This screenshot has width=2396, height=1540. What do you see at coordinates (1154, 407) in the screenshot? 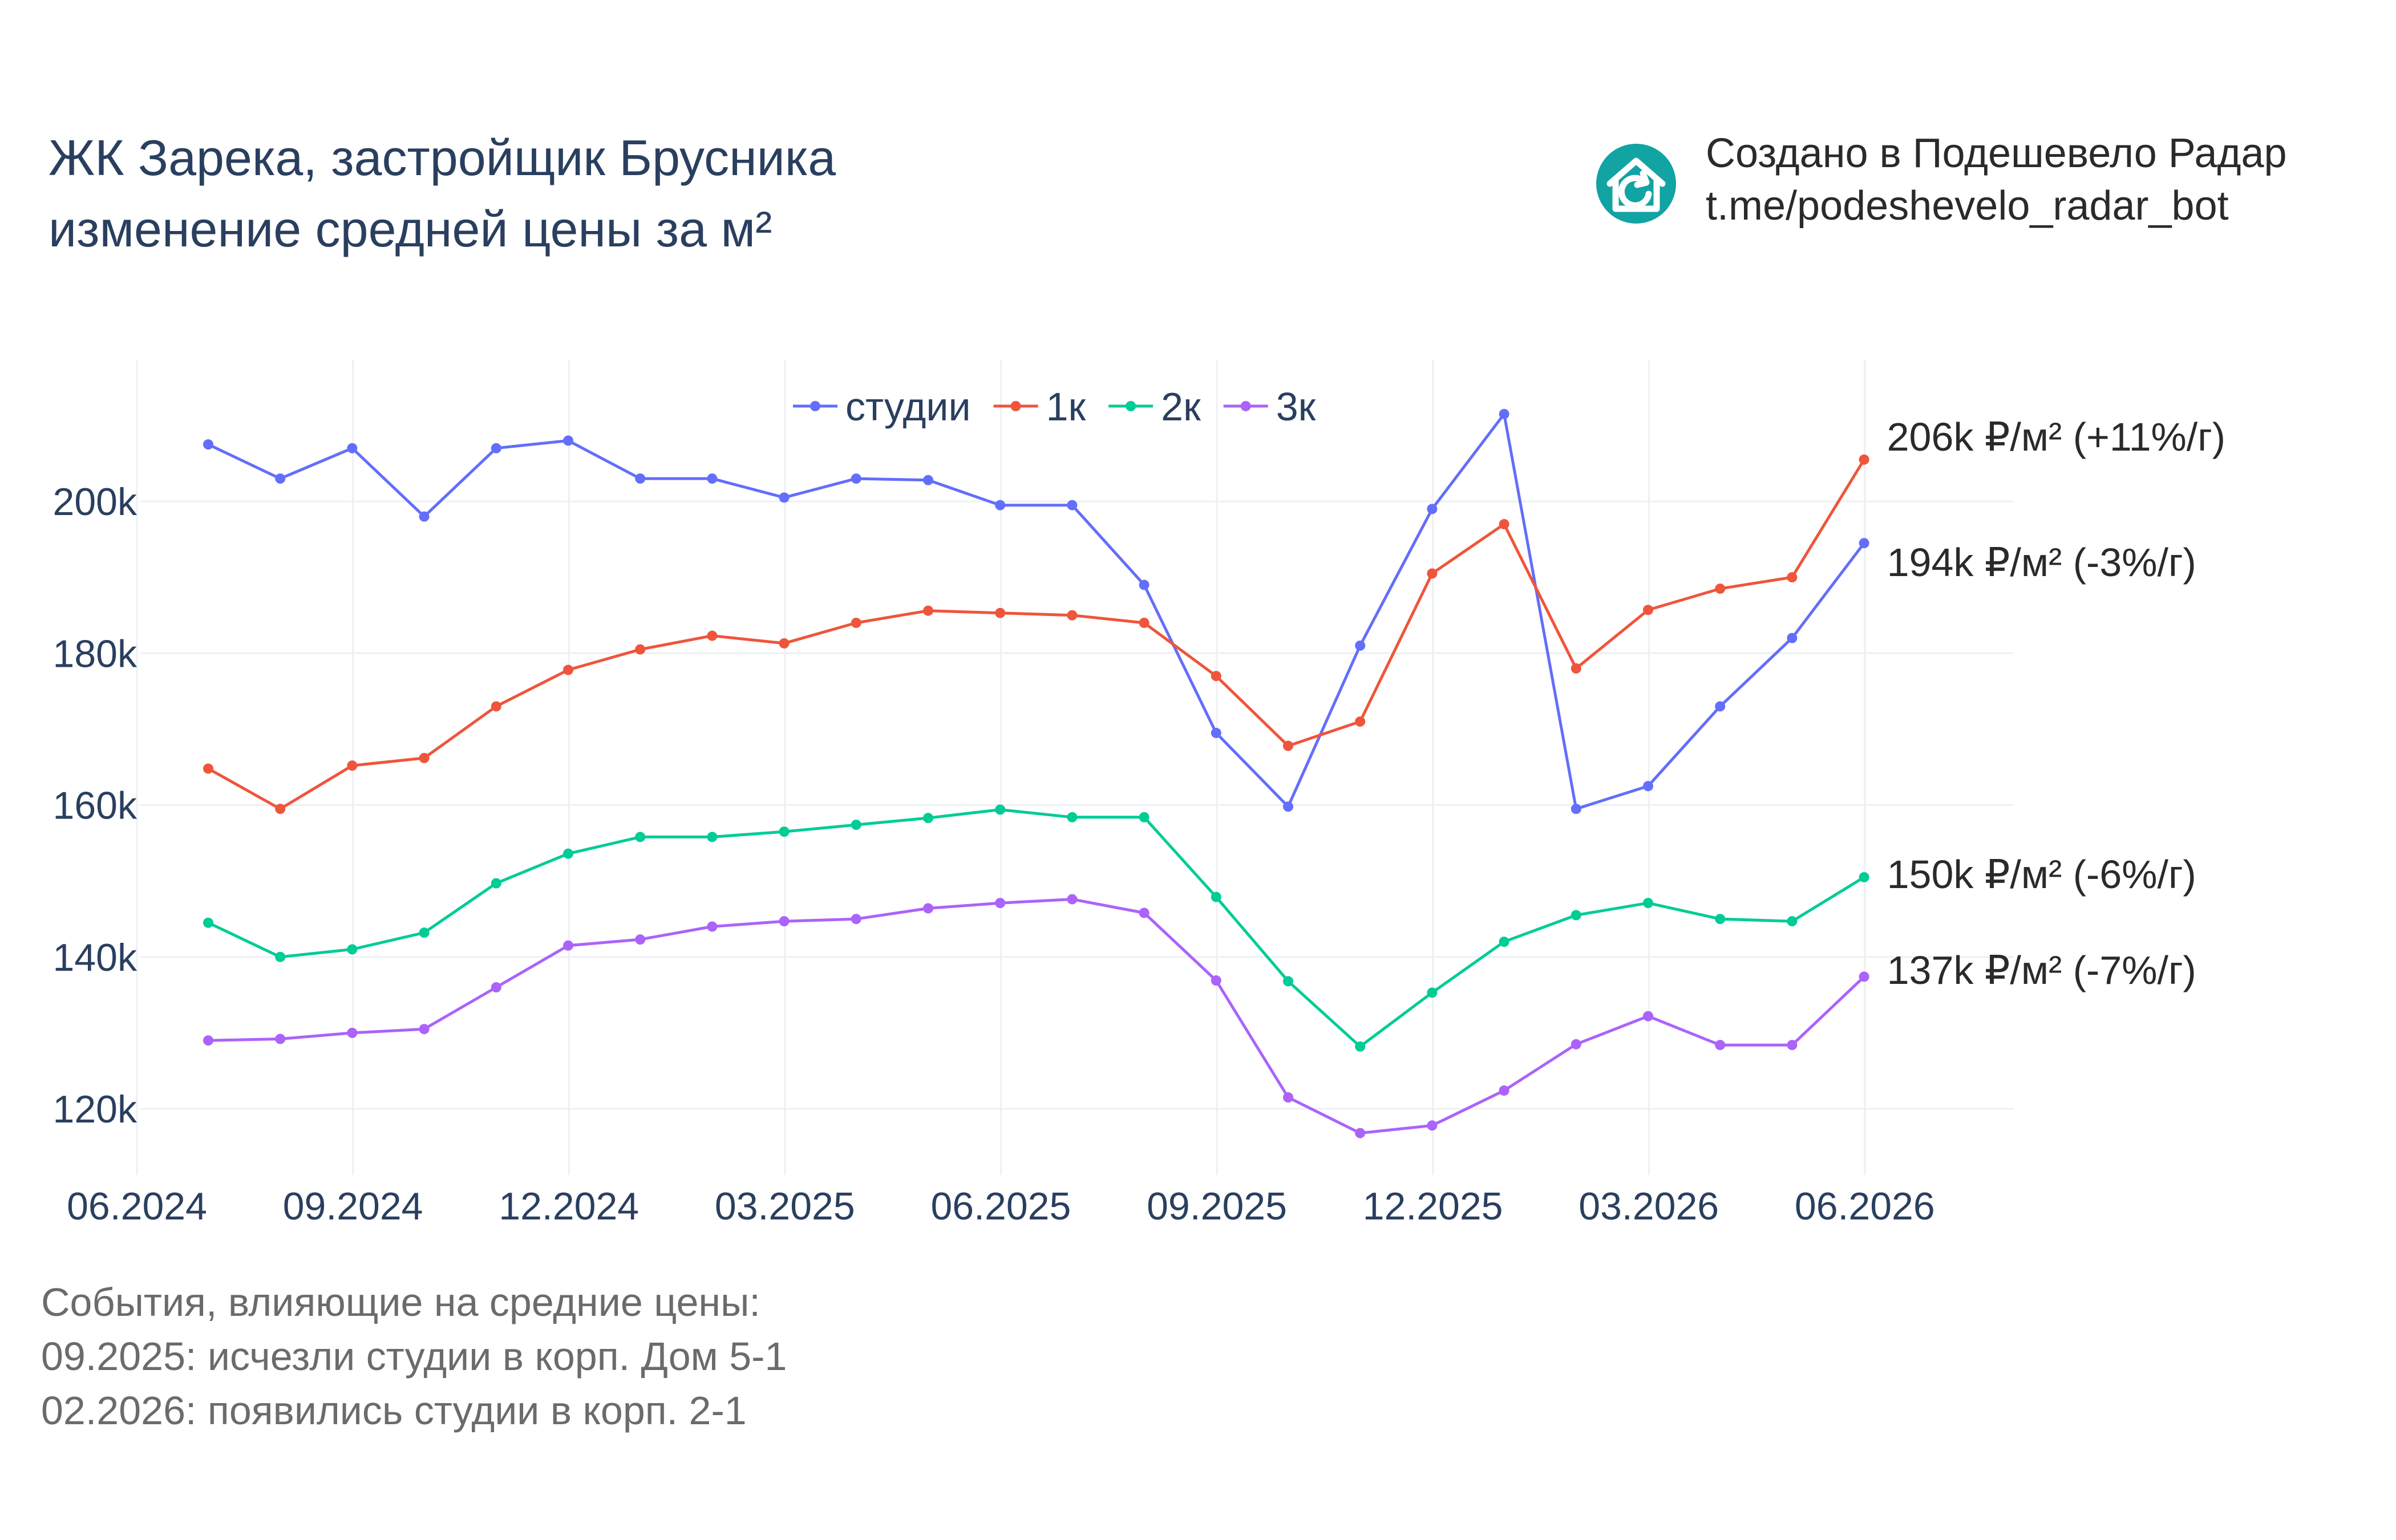
I see `legend-item: 2к` at bounding box center [1154, 407].